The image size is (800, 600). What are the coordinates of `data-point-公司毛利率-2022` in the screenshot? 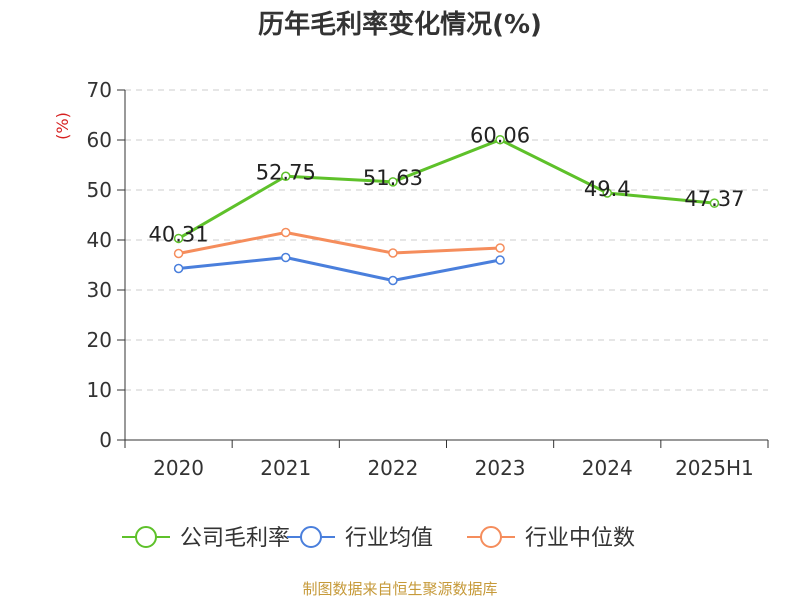 It's located at (393, 182).